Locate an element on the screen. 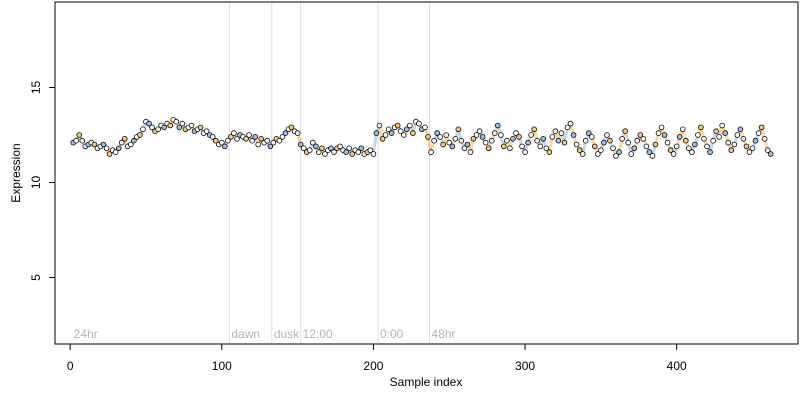  y-tick-label: 10 is located at coordinates (36, 183).